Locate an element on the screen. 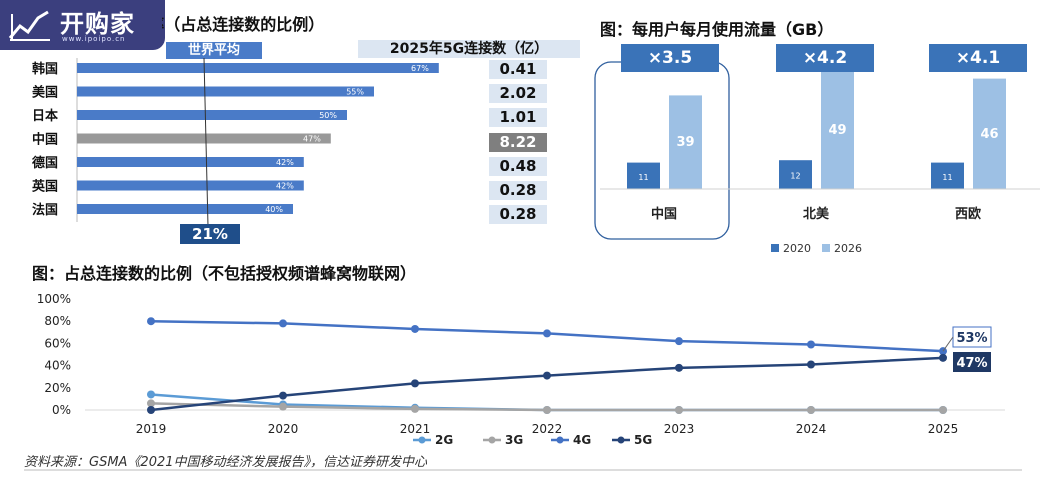 This screenshot has width=1046, height=477. p3-xtick-0: 2019 is located at coordinates (151, 429).